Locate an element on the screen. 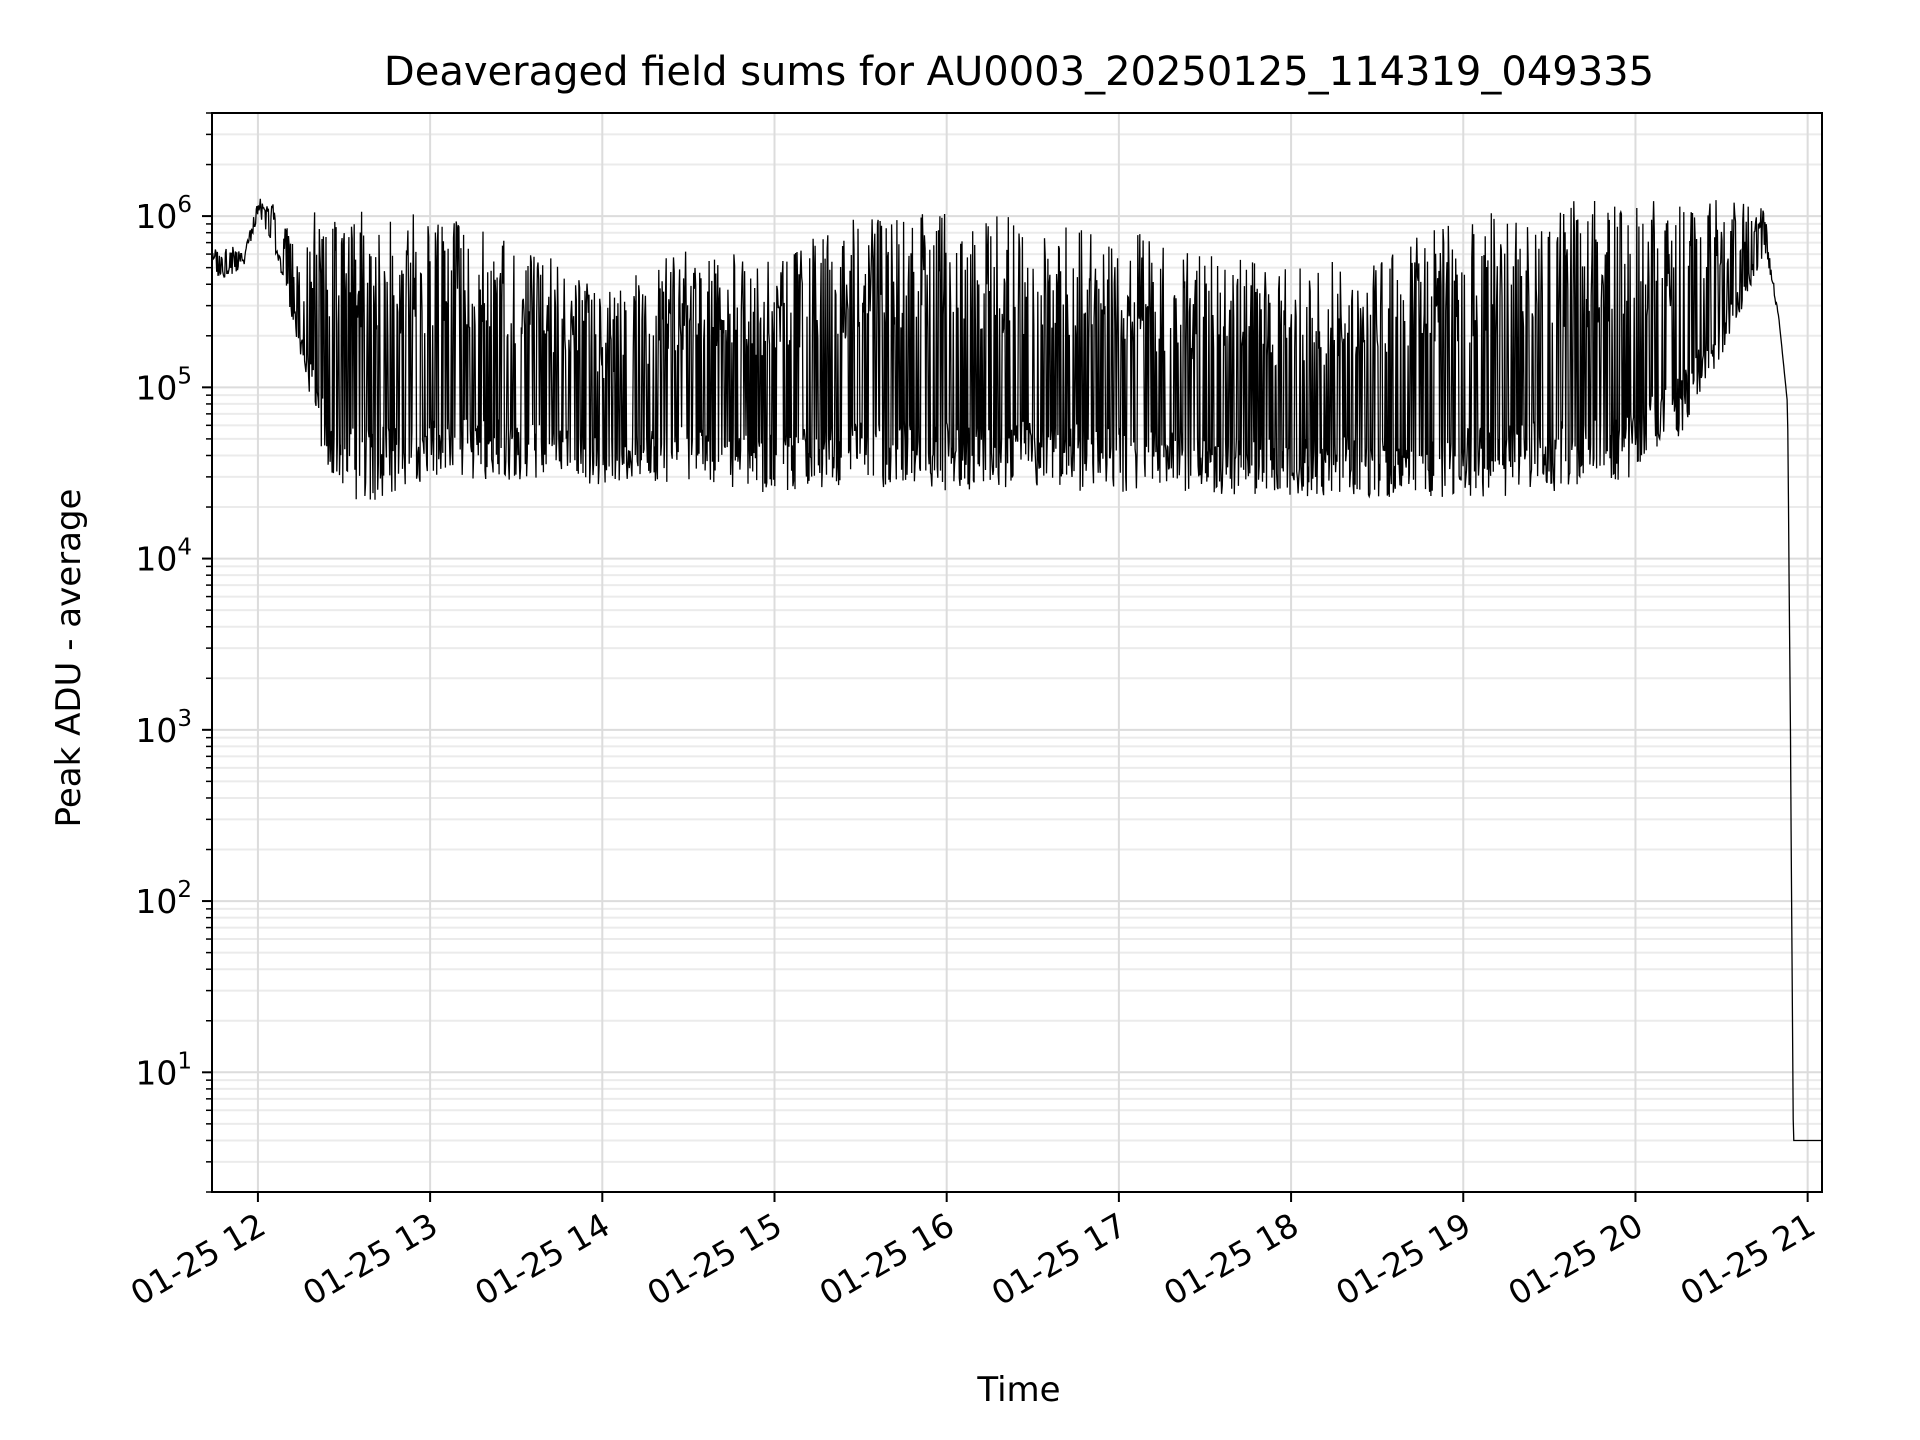 This screenshot has width=1920, height=1440. y-tick-label: 10¹ is located at coordinates (163, 1070).